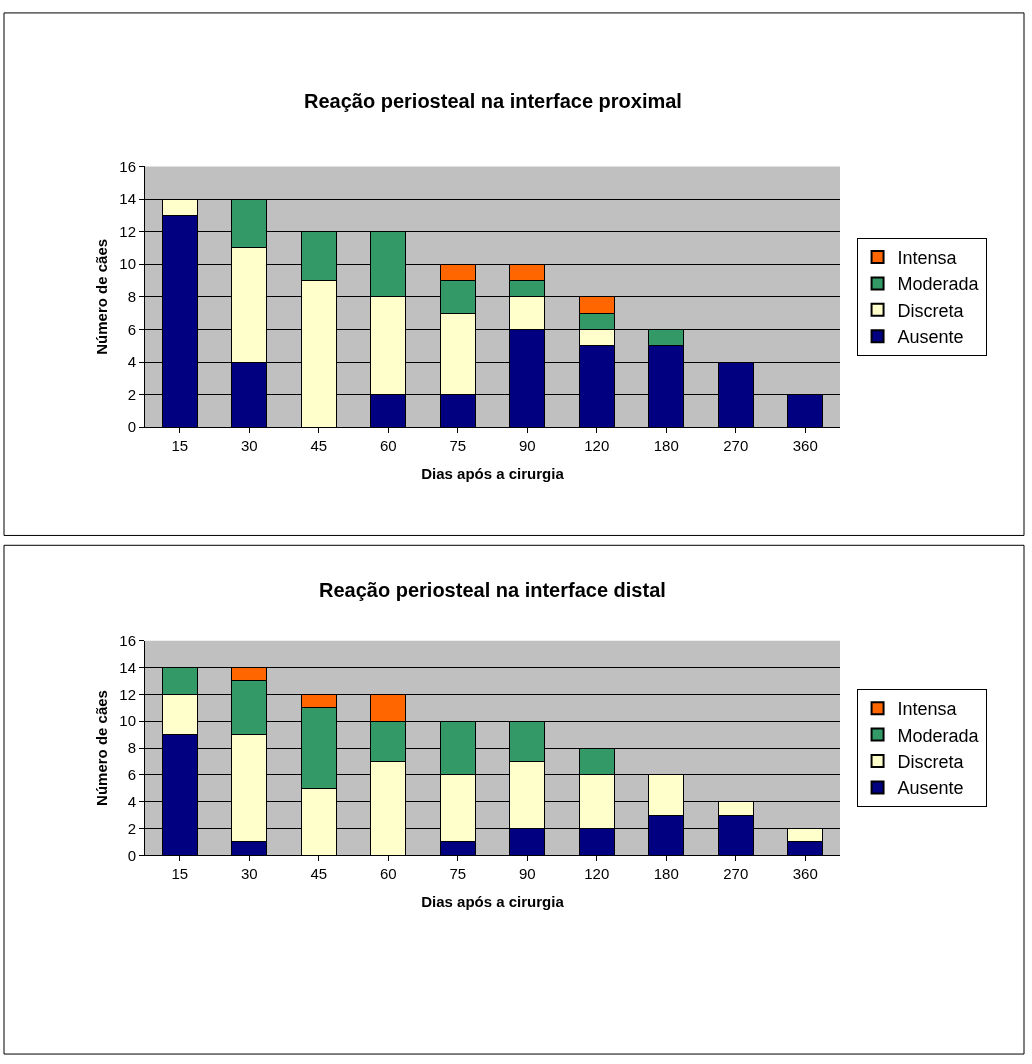  What do you see at coordinates (493, 101) in the screenshot?
I see `chart-title: Reação periosteal na interface proximal` at bounding box center [493, 101].